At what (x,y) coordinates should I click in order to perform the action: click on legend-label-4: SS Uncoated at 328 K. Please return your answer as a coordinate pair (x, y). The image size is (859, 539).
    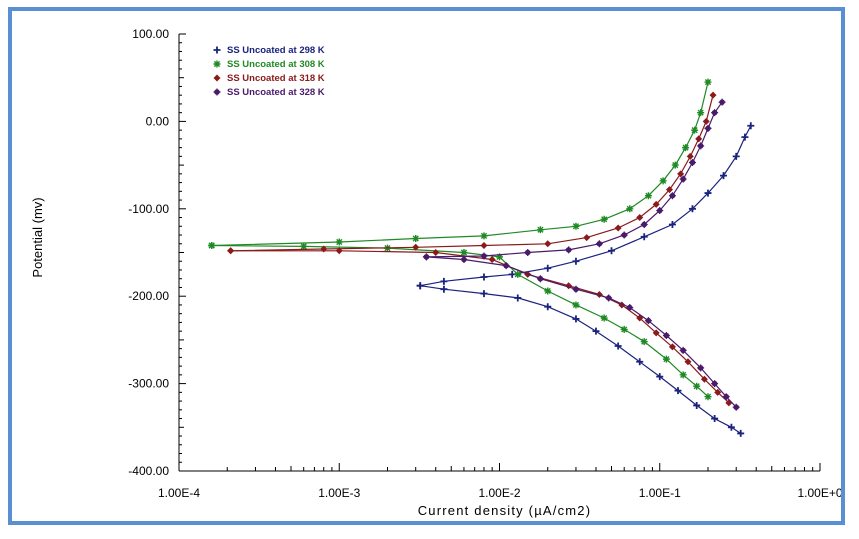
    Looking at the image, I should click on (276, 92).